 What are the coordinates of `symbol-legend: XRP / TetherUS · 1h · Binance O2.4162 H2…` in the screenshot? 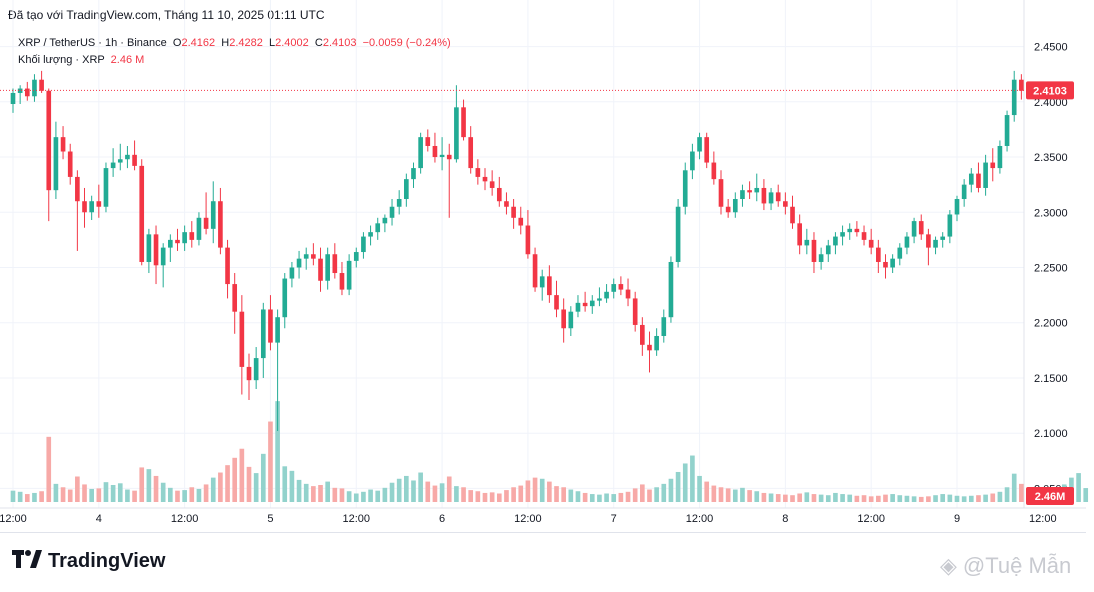 It's located at (234, 52).